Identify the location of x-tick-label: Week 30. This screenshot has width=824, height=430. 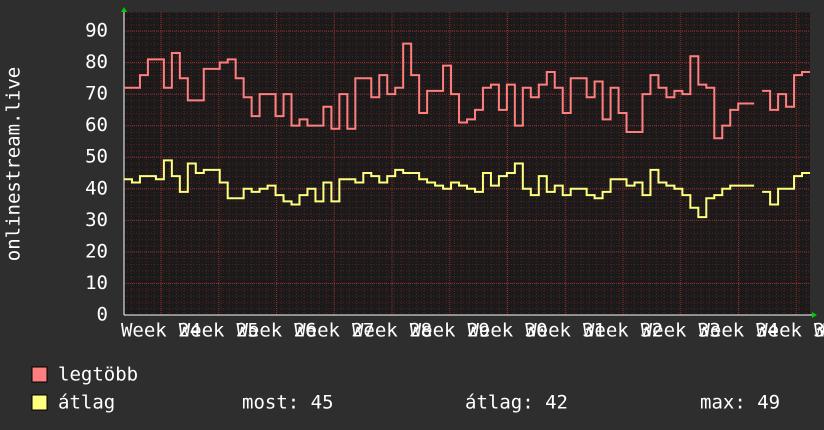
(507, 331).